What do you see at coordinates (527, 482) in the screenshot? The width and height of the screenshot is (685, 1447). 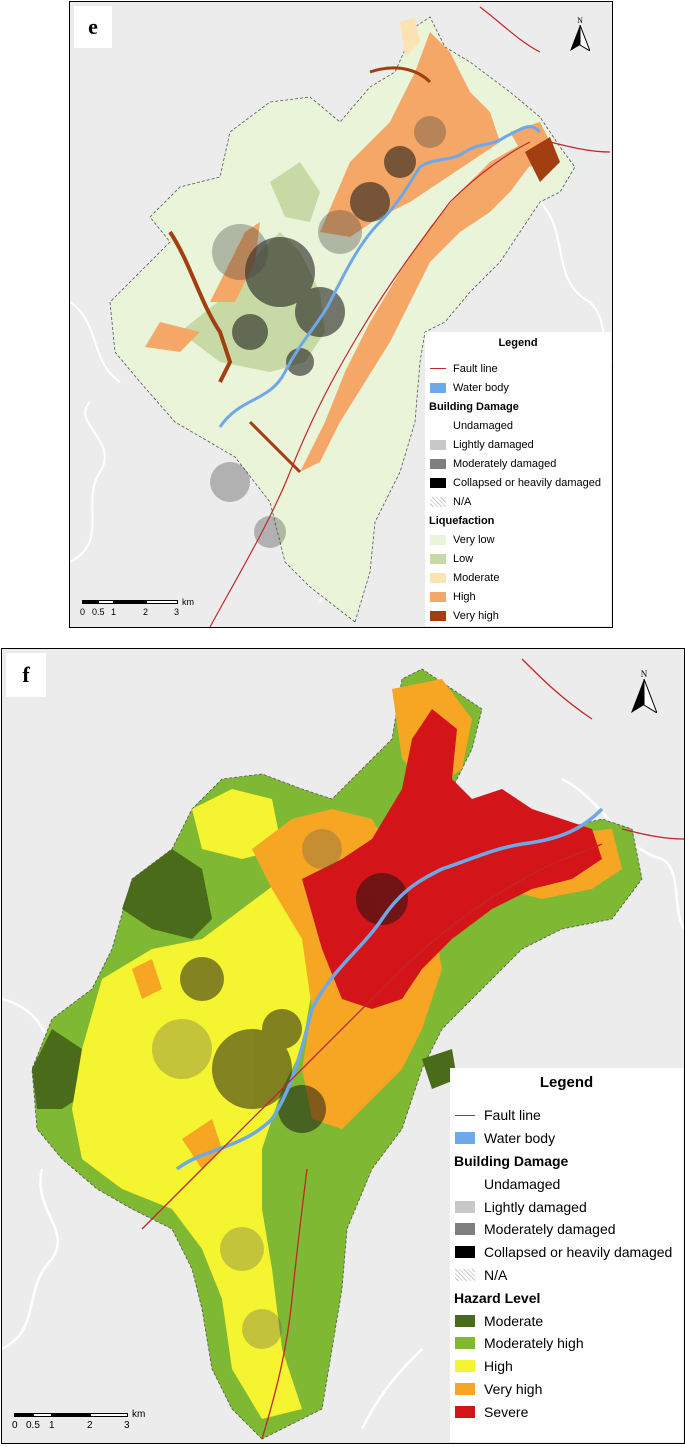 I see `legend-label: Collapsed or heavily damaged` at bounding box center [527, 482].